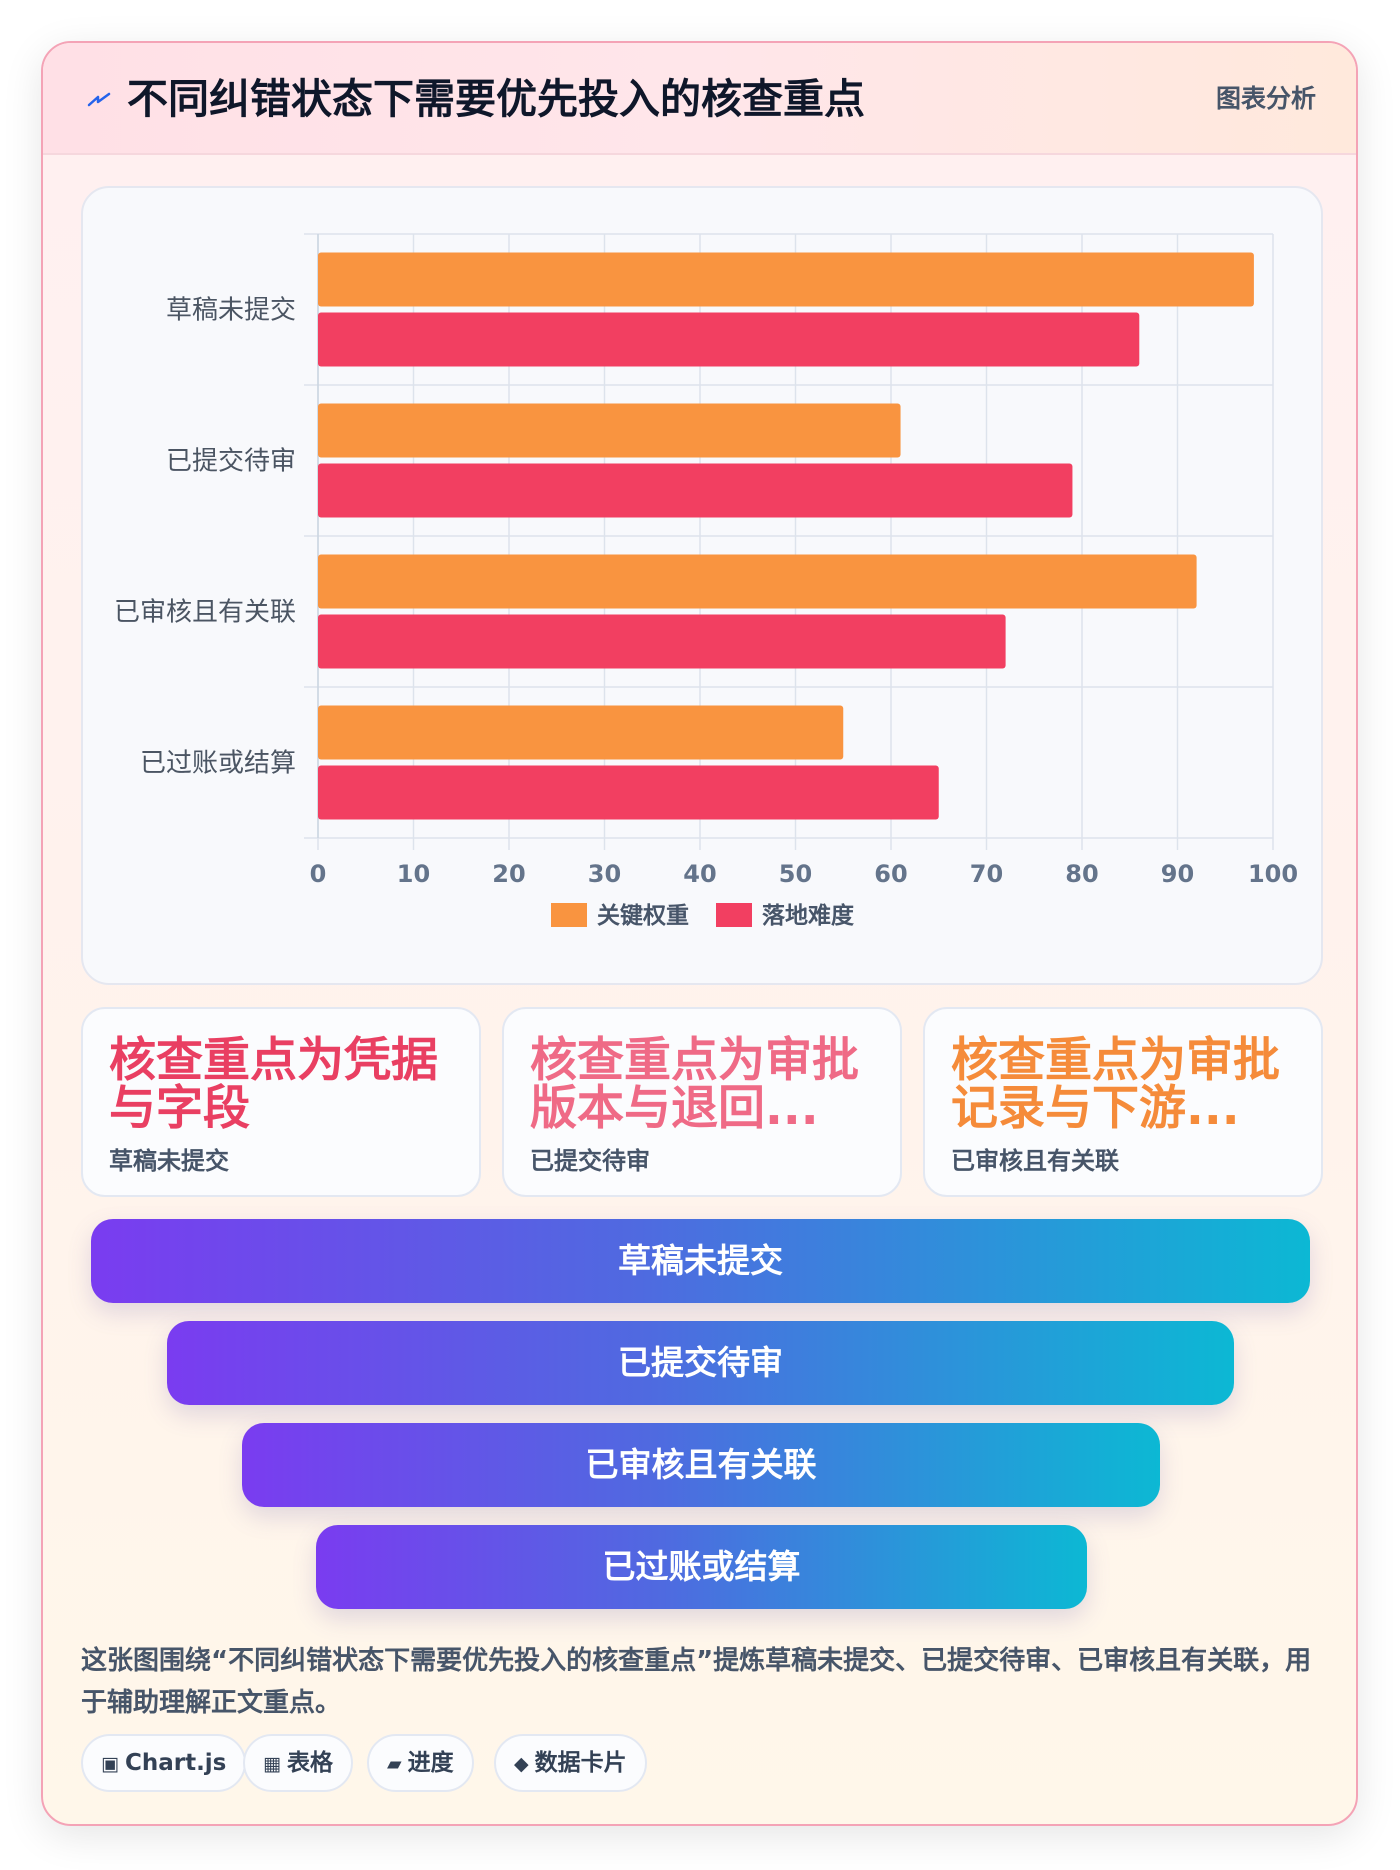  What do you see at coordinates (309, 1763) in the screenshot?
I see `pill-label: 表格` at bounding box center [309, 1763].